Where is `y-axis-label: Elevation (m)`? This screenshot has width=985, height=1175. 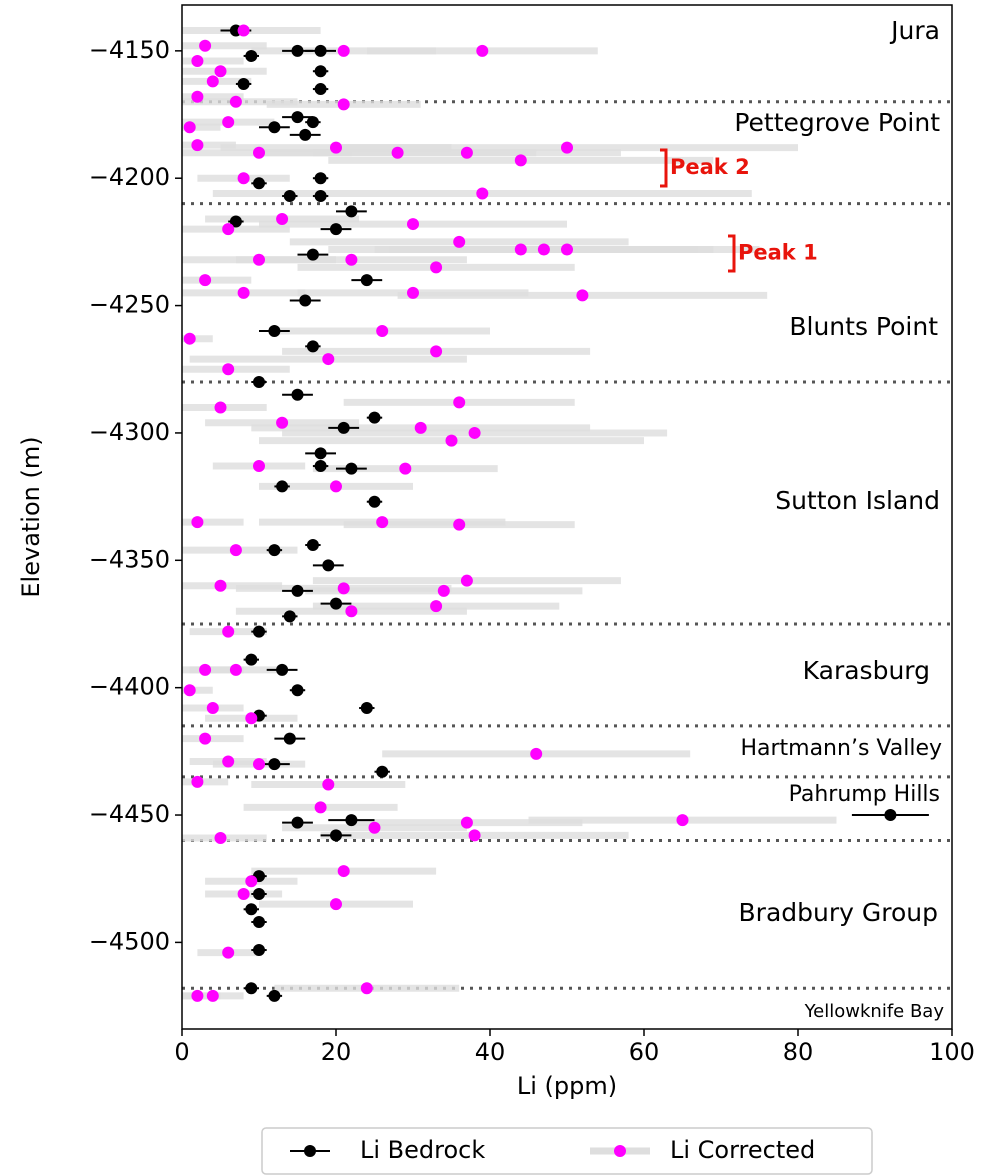
y-axis-label: Elevation (m) is located at coordinates (31, 516).